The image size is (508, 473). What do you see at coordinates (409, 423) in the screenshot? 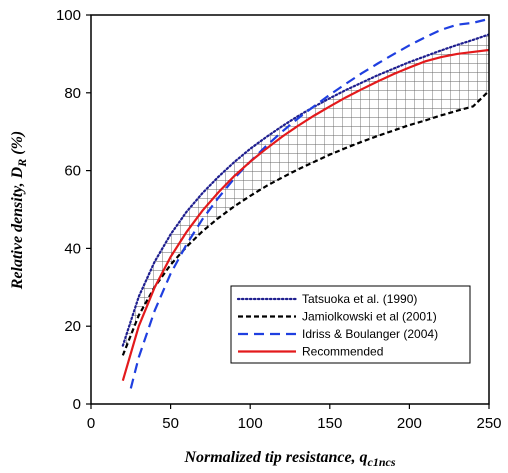
I see `x-tick-label: 200` at bounding box center [409, 423].